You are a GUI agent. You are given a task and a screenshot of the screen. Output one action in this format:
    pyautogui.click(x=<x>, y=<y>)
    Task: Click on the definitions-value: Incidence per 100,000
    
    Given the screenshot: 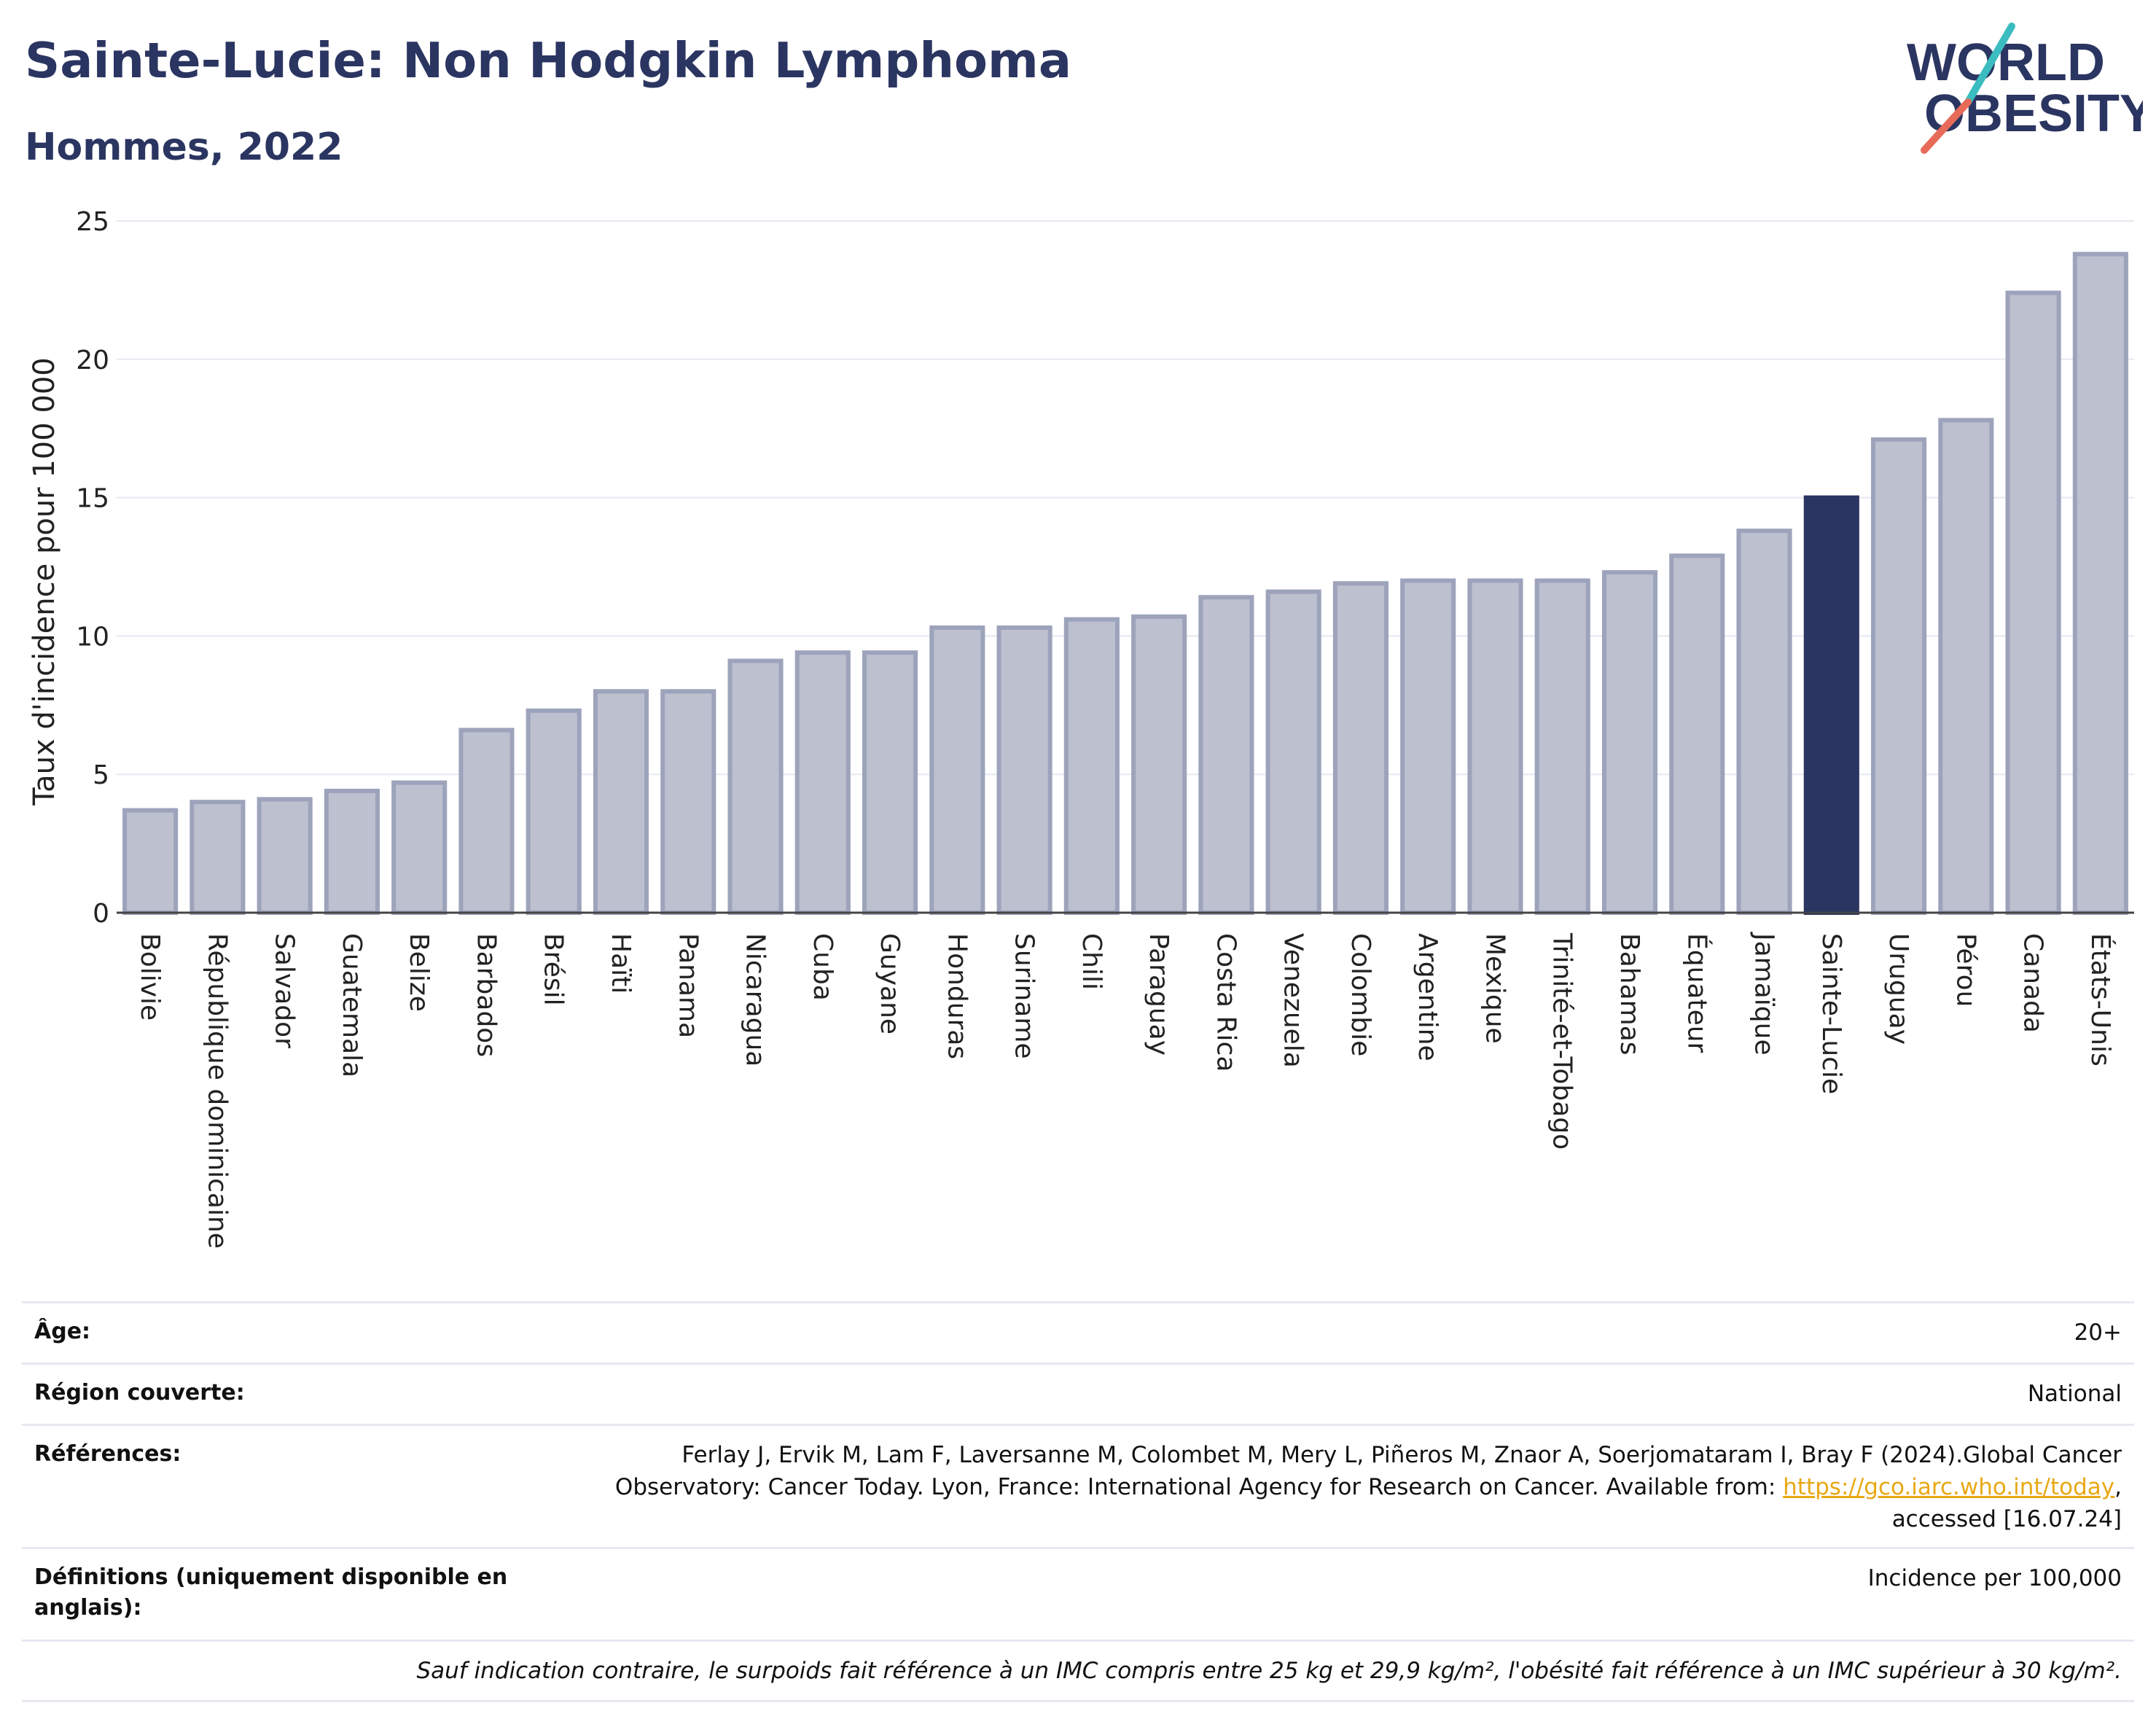 What is the action you would take?
    pyautogui.click(x=1995, y=1578)
    